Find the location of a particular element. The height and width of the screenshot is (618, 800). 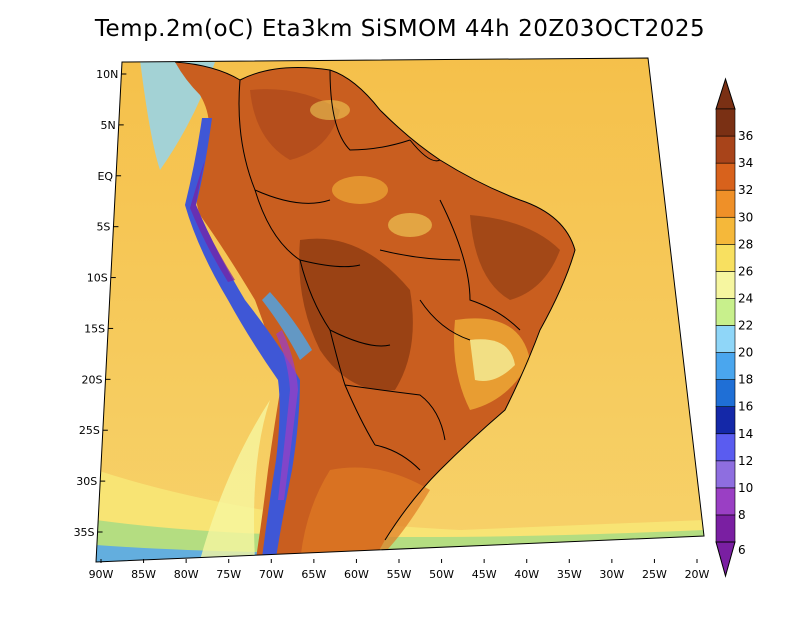

colorbar-label: 22 is located at coordinates (745, 326).